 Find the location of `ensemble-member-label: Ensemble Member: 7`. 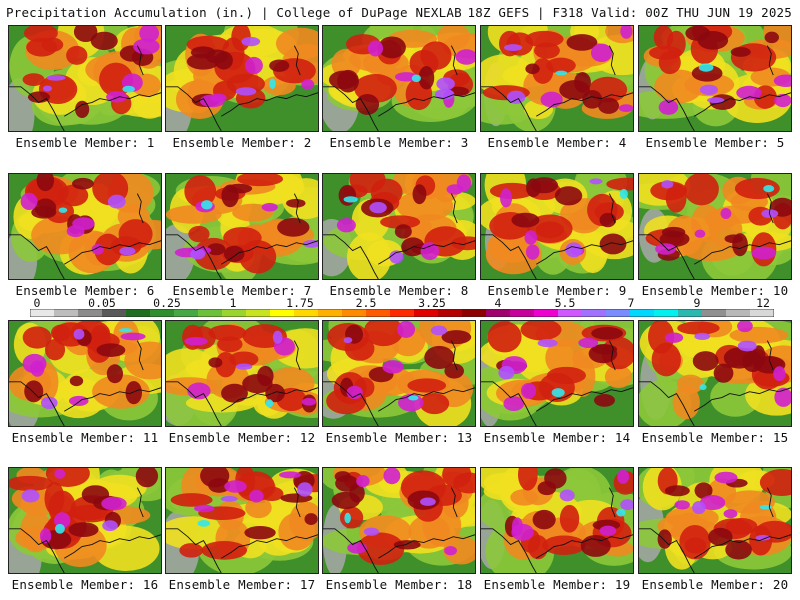

ensemble-member-label: Ensemble Member: 7 is located at coordinates (242, 290).